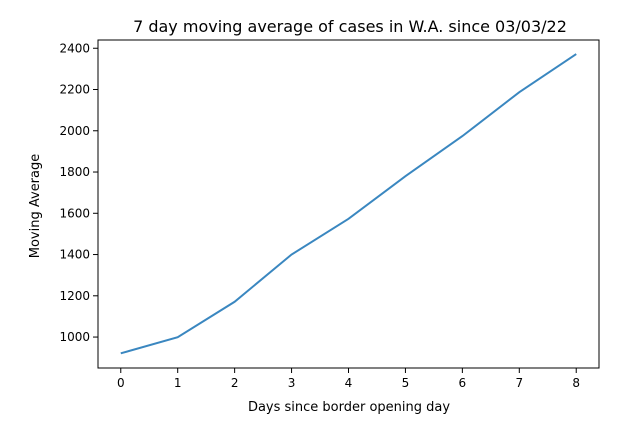 The width and height of the screenshot is (634, 423). I want to click on x-tick-label: 2, so click(235, 383).